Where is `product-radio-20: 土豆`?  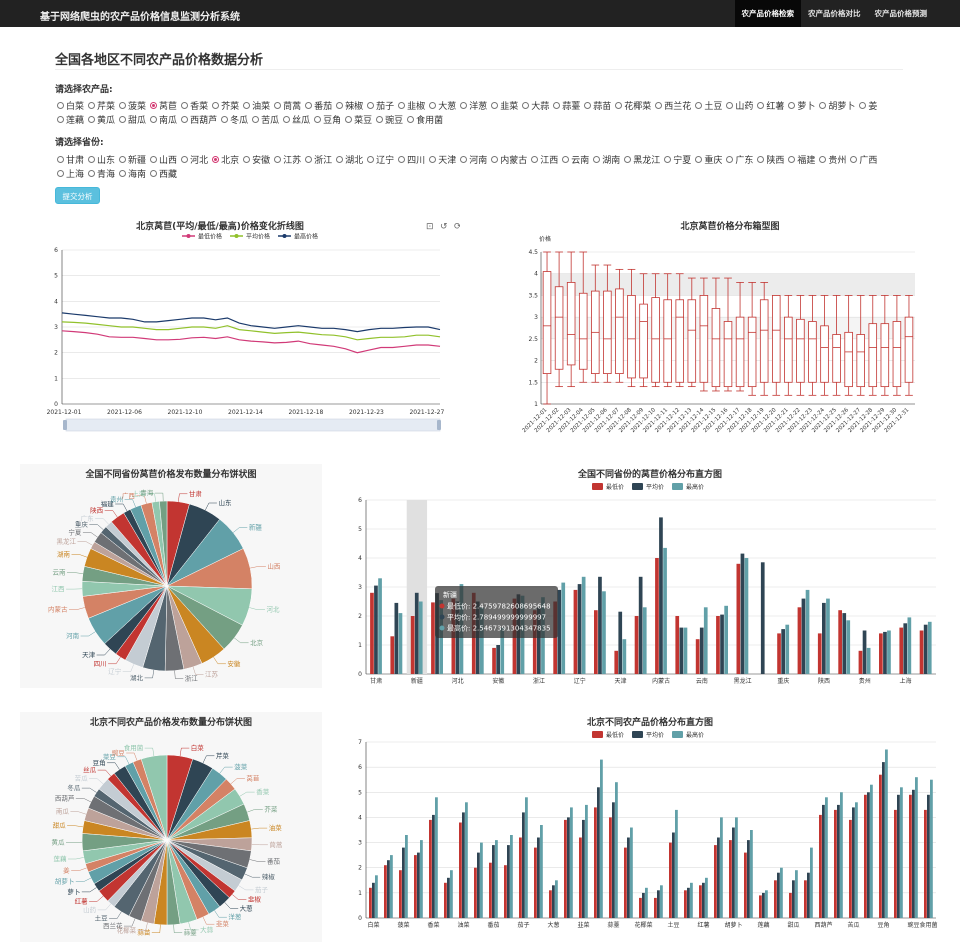 product-radio-20: 土豆 is located at coordinates (708, 106).